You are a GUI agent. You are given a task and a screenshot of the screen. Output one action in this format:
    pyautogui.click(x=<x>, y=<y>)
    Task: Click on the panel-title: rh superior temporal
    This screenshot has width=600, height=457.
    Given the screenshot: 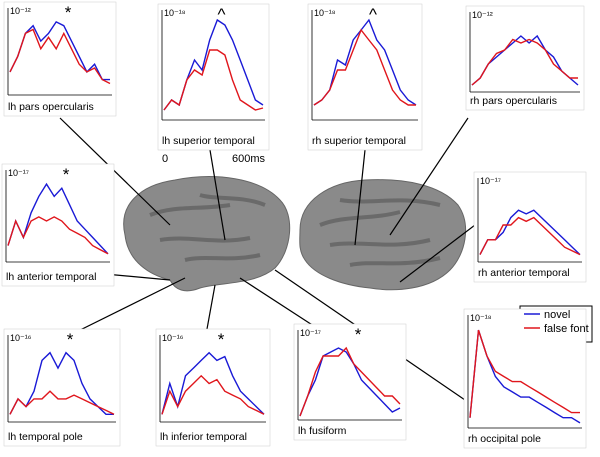 What is the action you would take?
    pyautogui.click(x=359, y=141)
    